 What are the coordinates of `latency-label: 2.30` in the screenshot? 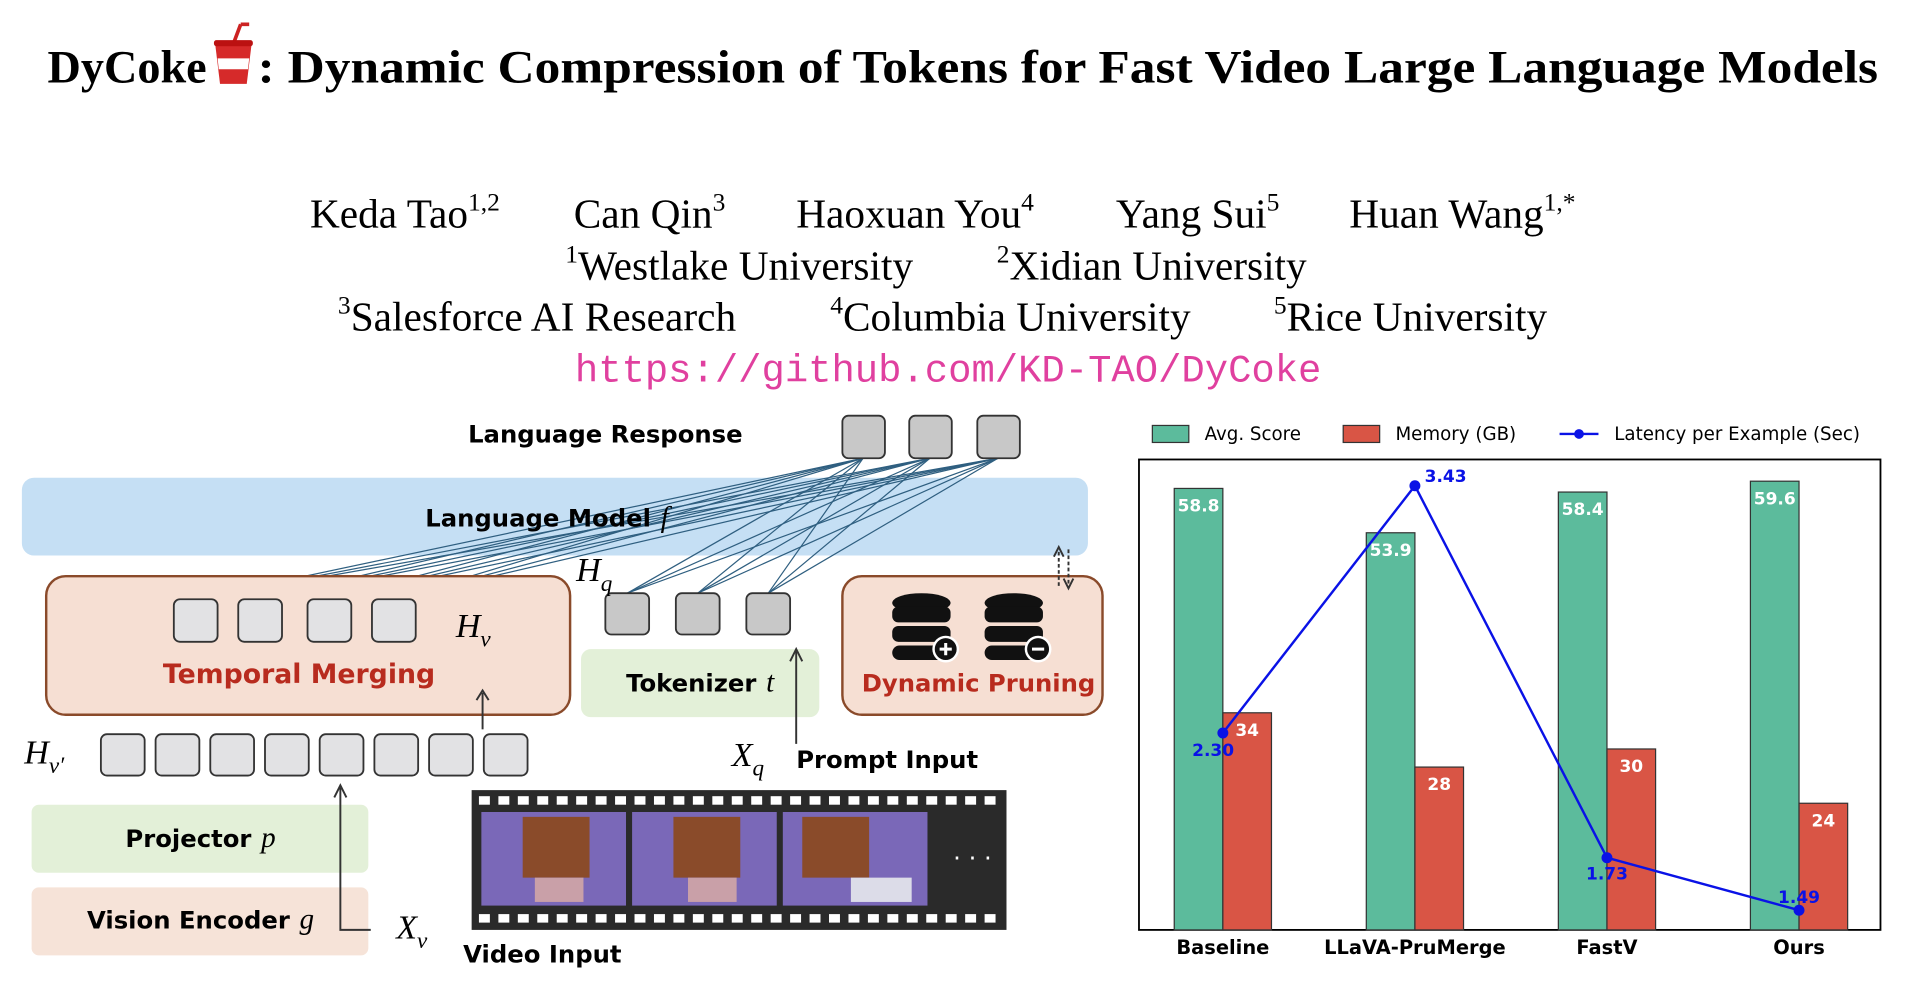 It's located at (1213, 751).